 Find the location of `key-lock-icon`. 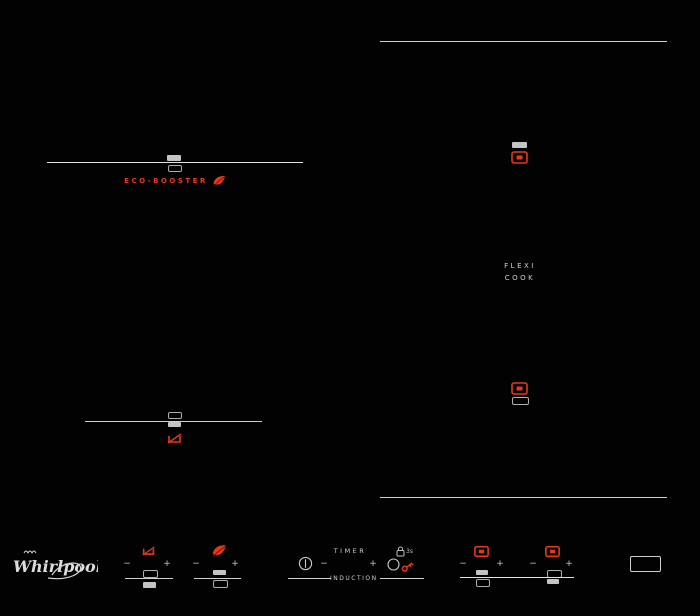

key-lock-icon is located at coordinates (407, 566).